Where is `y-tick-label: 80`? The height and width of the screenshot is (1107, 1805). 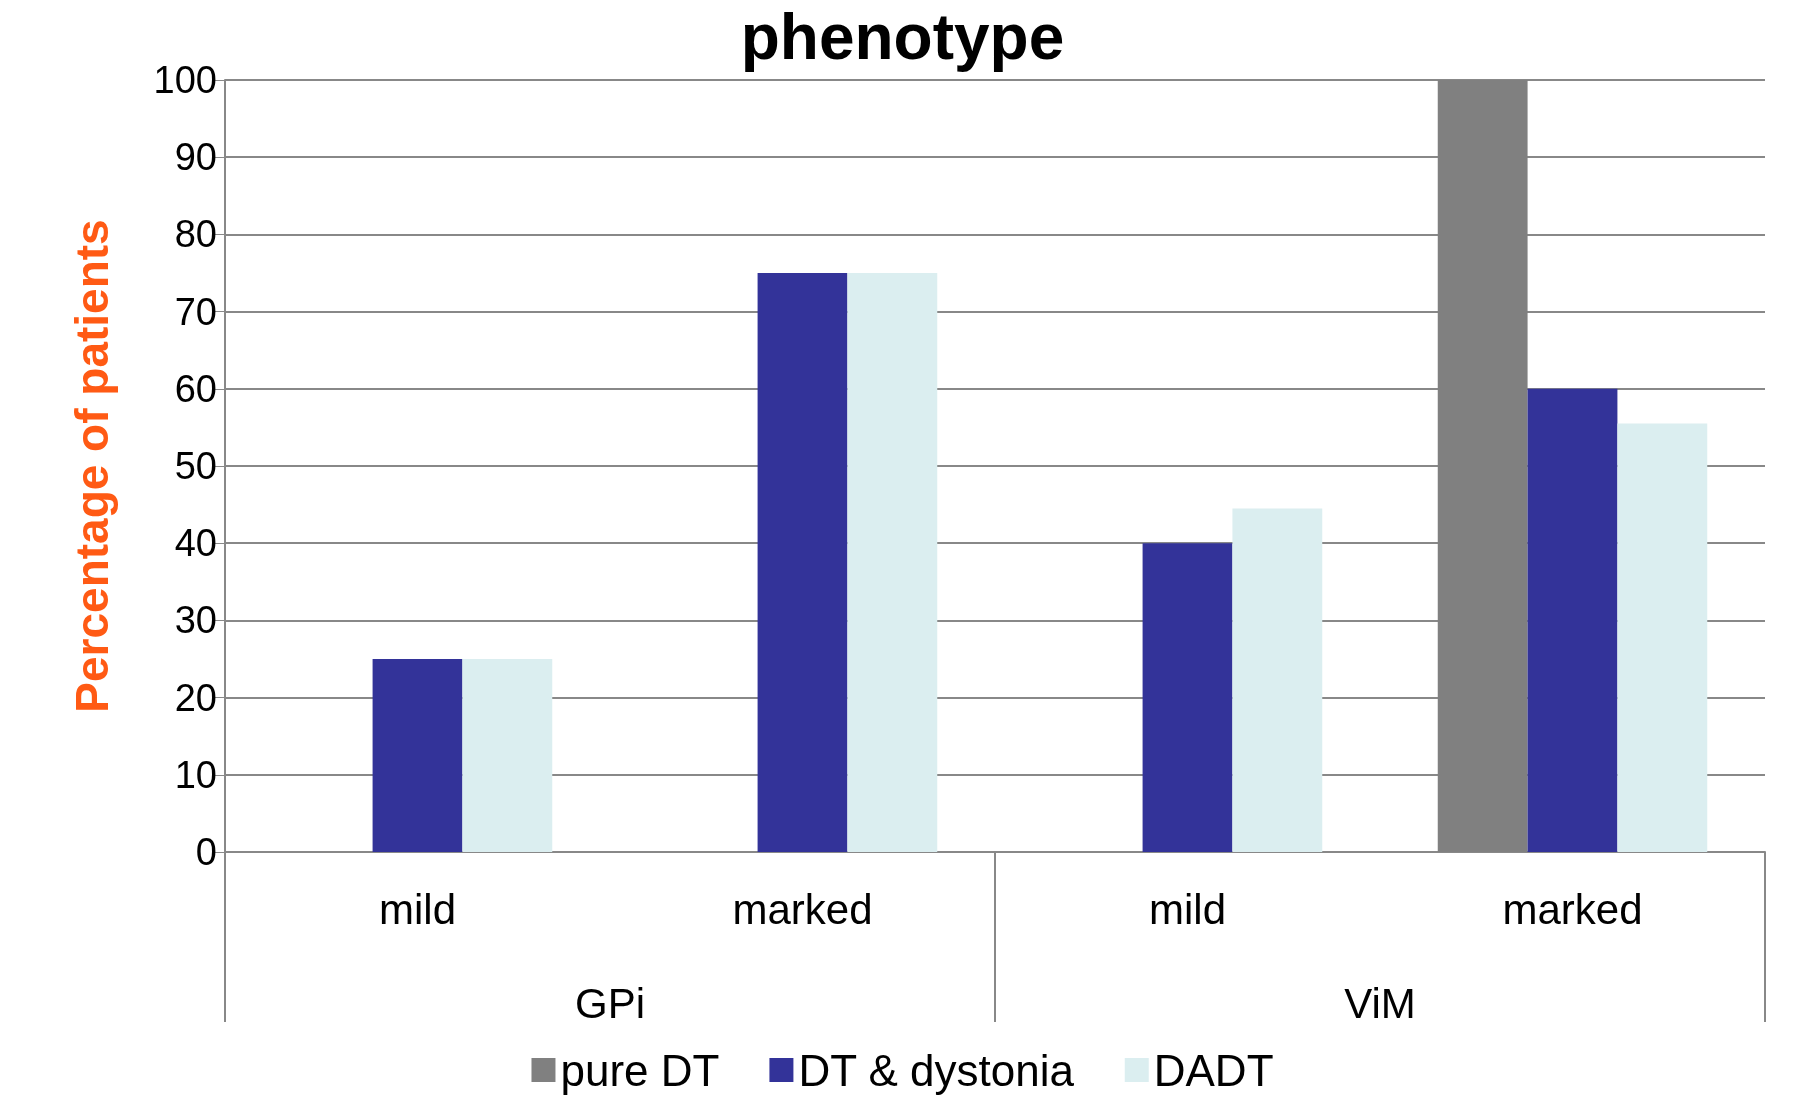
y-tick-label: 80 is located at coordinates (195, 234).